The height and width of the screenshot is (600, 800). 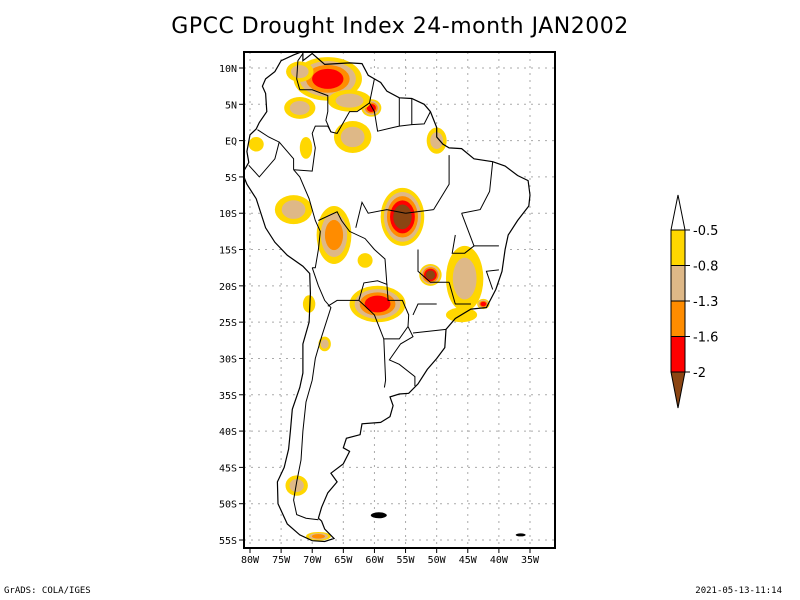 I want to click on colorbar-label: -1.3, so click(x=705, y=302).